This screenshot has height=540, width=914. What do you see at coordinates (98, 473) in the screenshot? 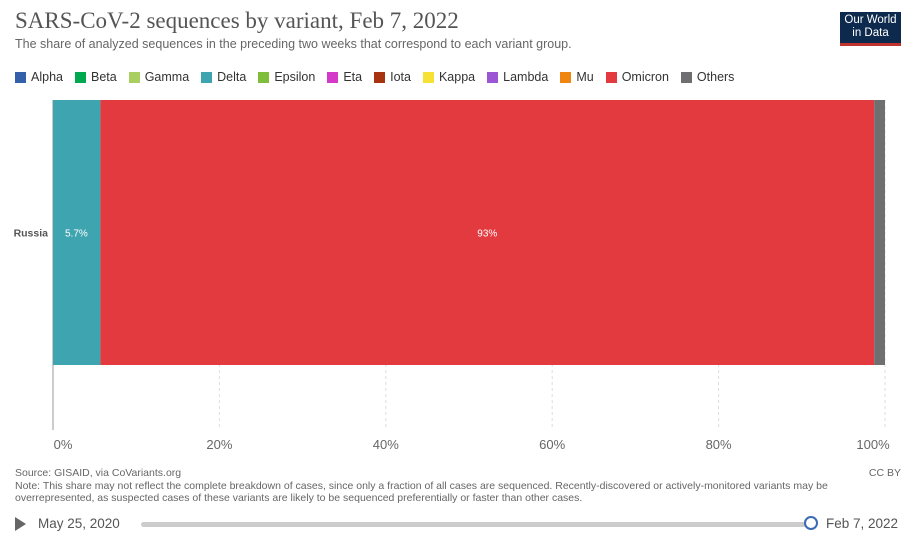
I see `source-text: Source: GISAID, via CoVariants.org` at bounding box center [98, 473].